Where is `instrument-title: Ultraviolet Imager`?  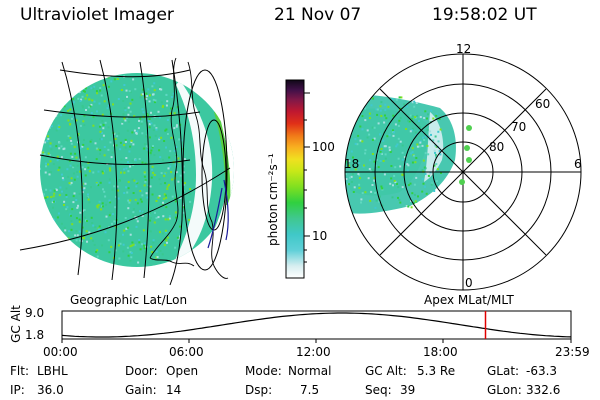
instrument-title: Ultraviolet Imager is located at coordinates (97, 15).